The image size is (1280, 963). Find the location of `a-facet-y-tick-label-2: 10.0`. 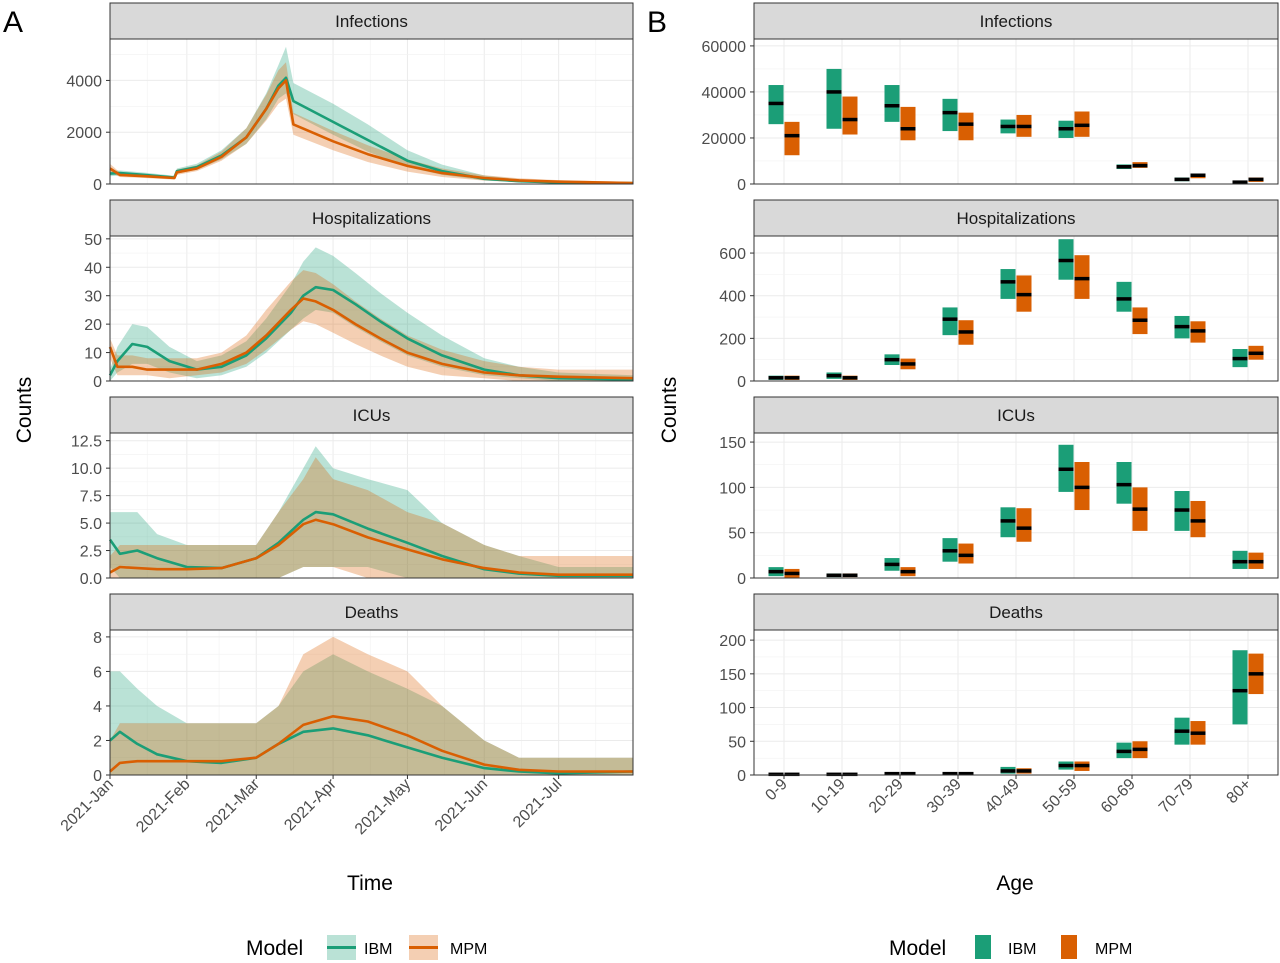

a-facet-y-tick-label-2: 10.0 is located at coordinates (86, 469).